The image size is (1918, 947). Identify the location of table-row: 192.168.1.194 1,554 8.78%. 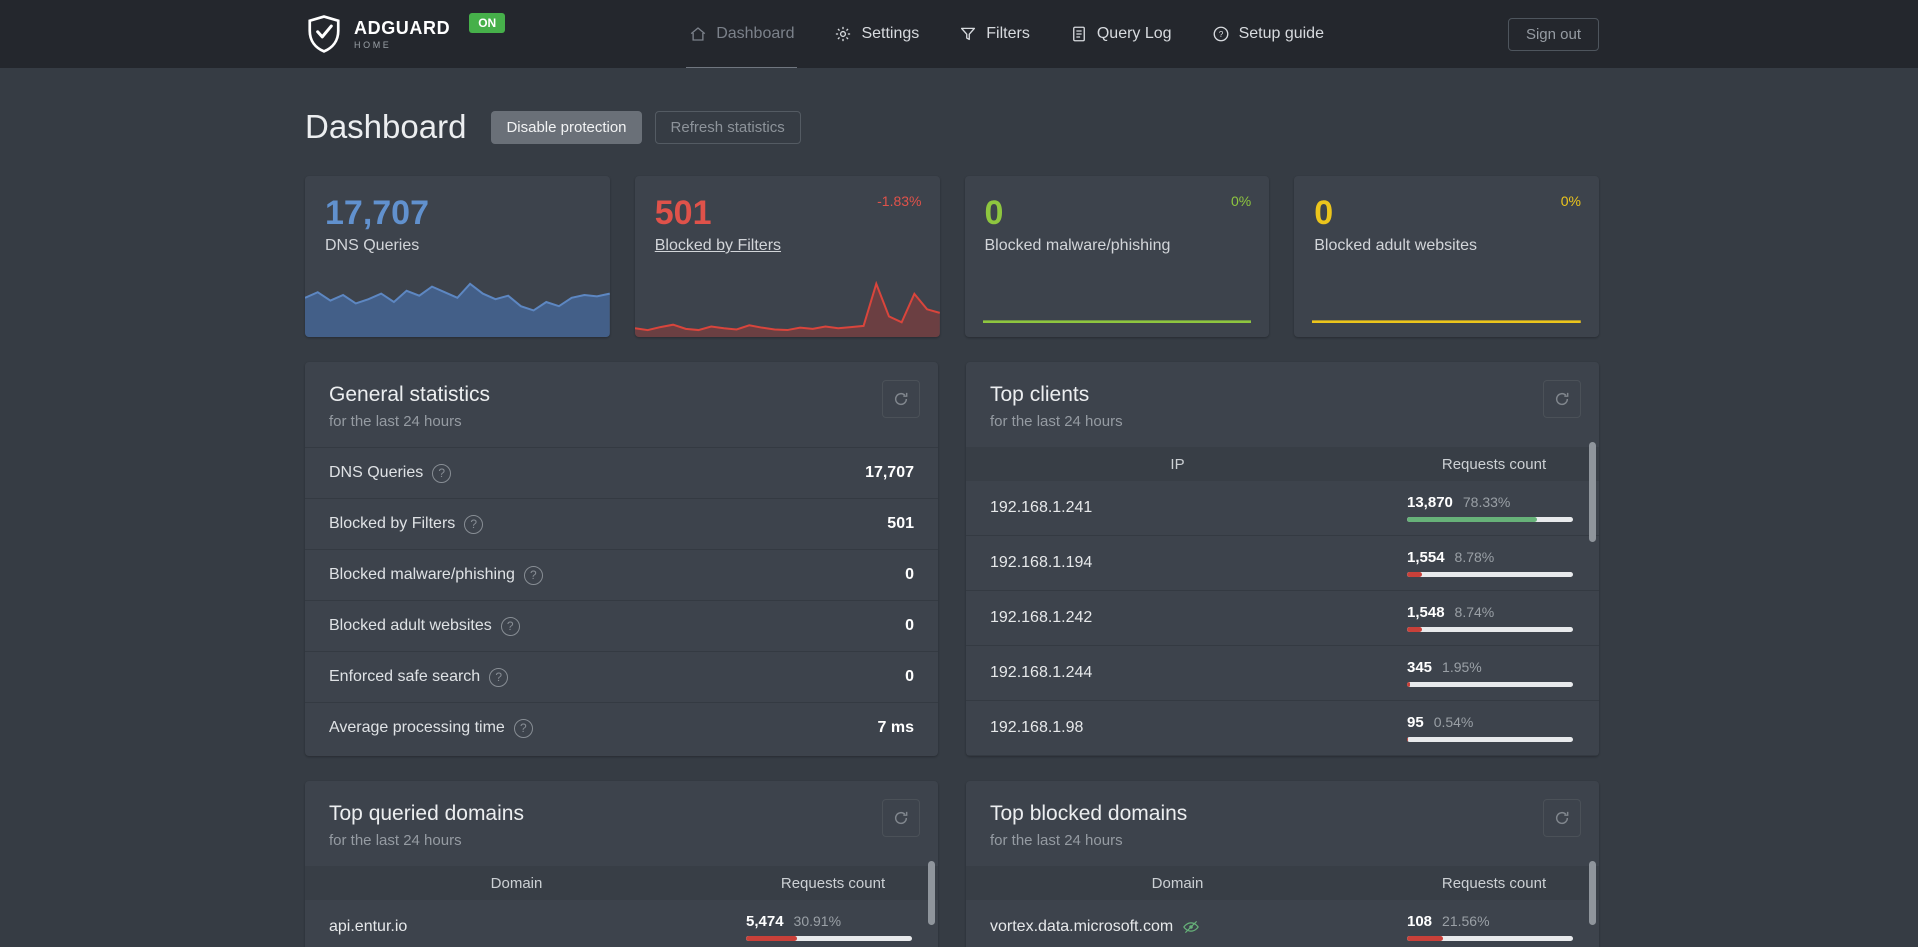
(1282, 563).